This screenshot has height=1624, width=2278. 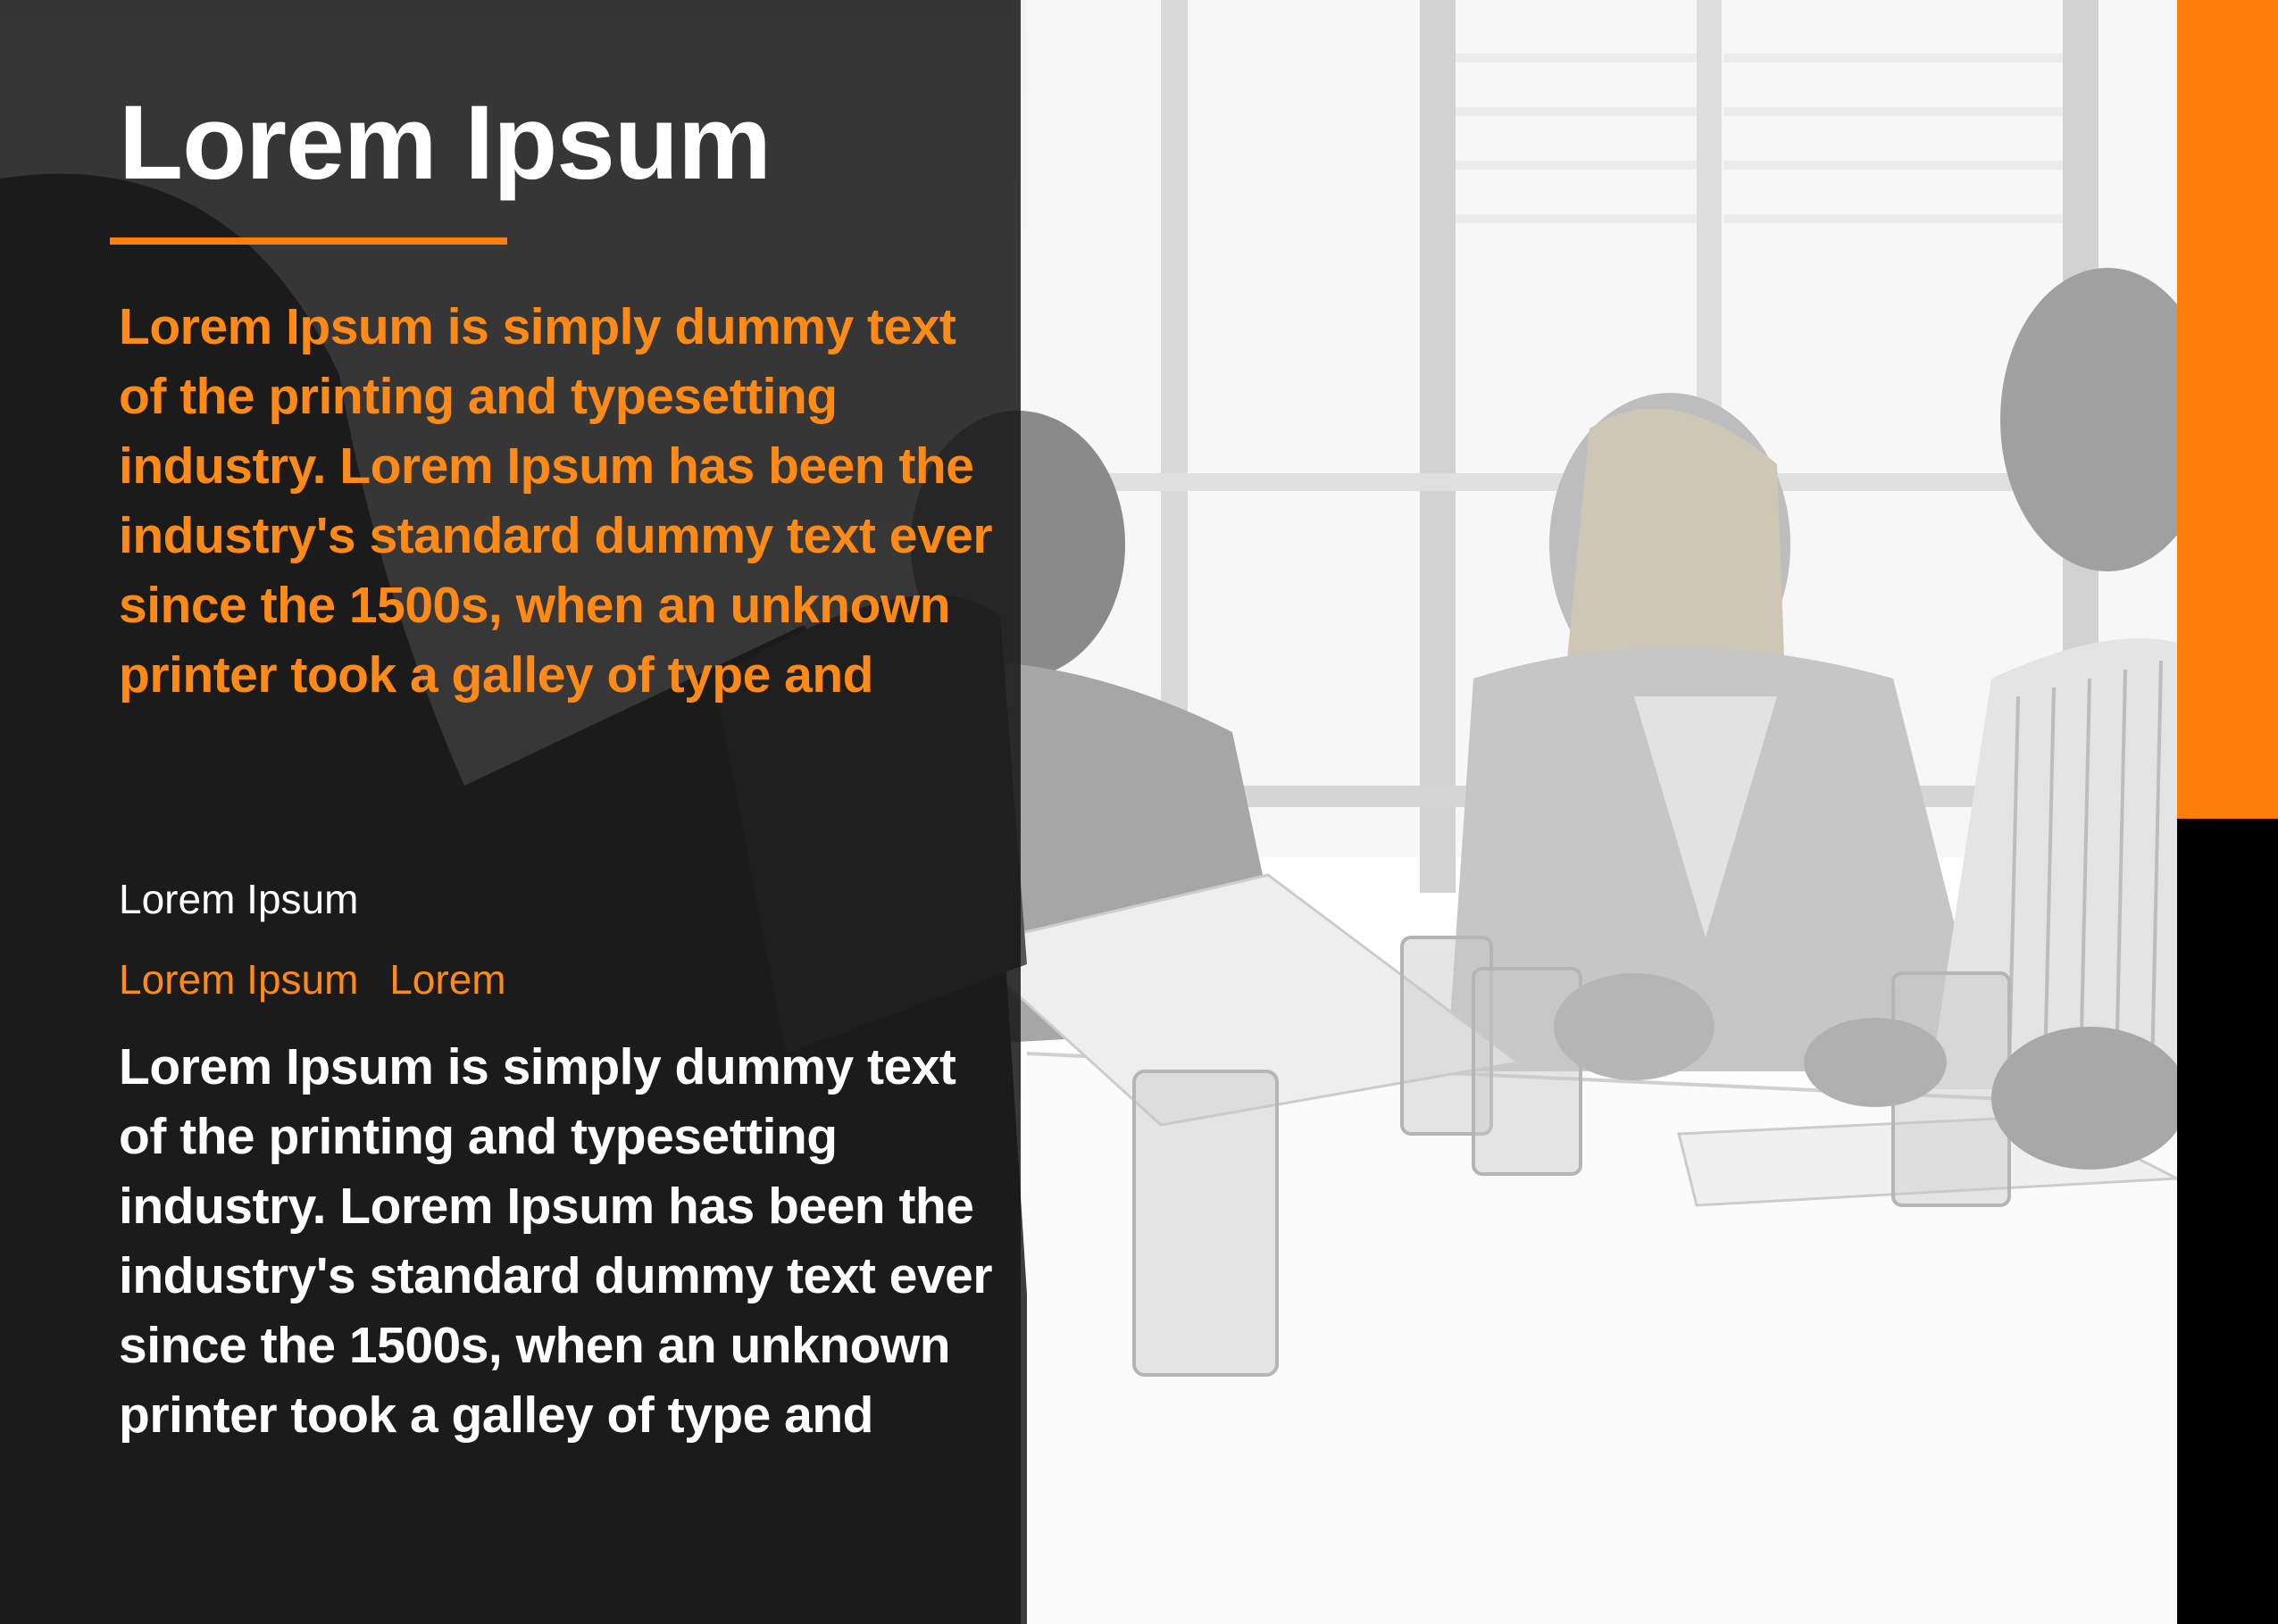 I want to click on accent-bar-orange, so click(x=2227, y=409).